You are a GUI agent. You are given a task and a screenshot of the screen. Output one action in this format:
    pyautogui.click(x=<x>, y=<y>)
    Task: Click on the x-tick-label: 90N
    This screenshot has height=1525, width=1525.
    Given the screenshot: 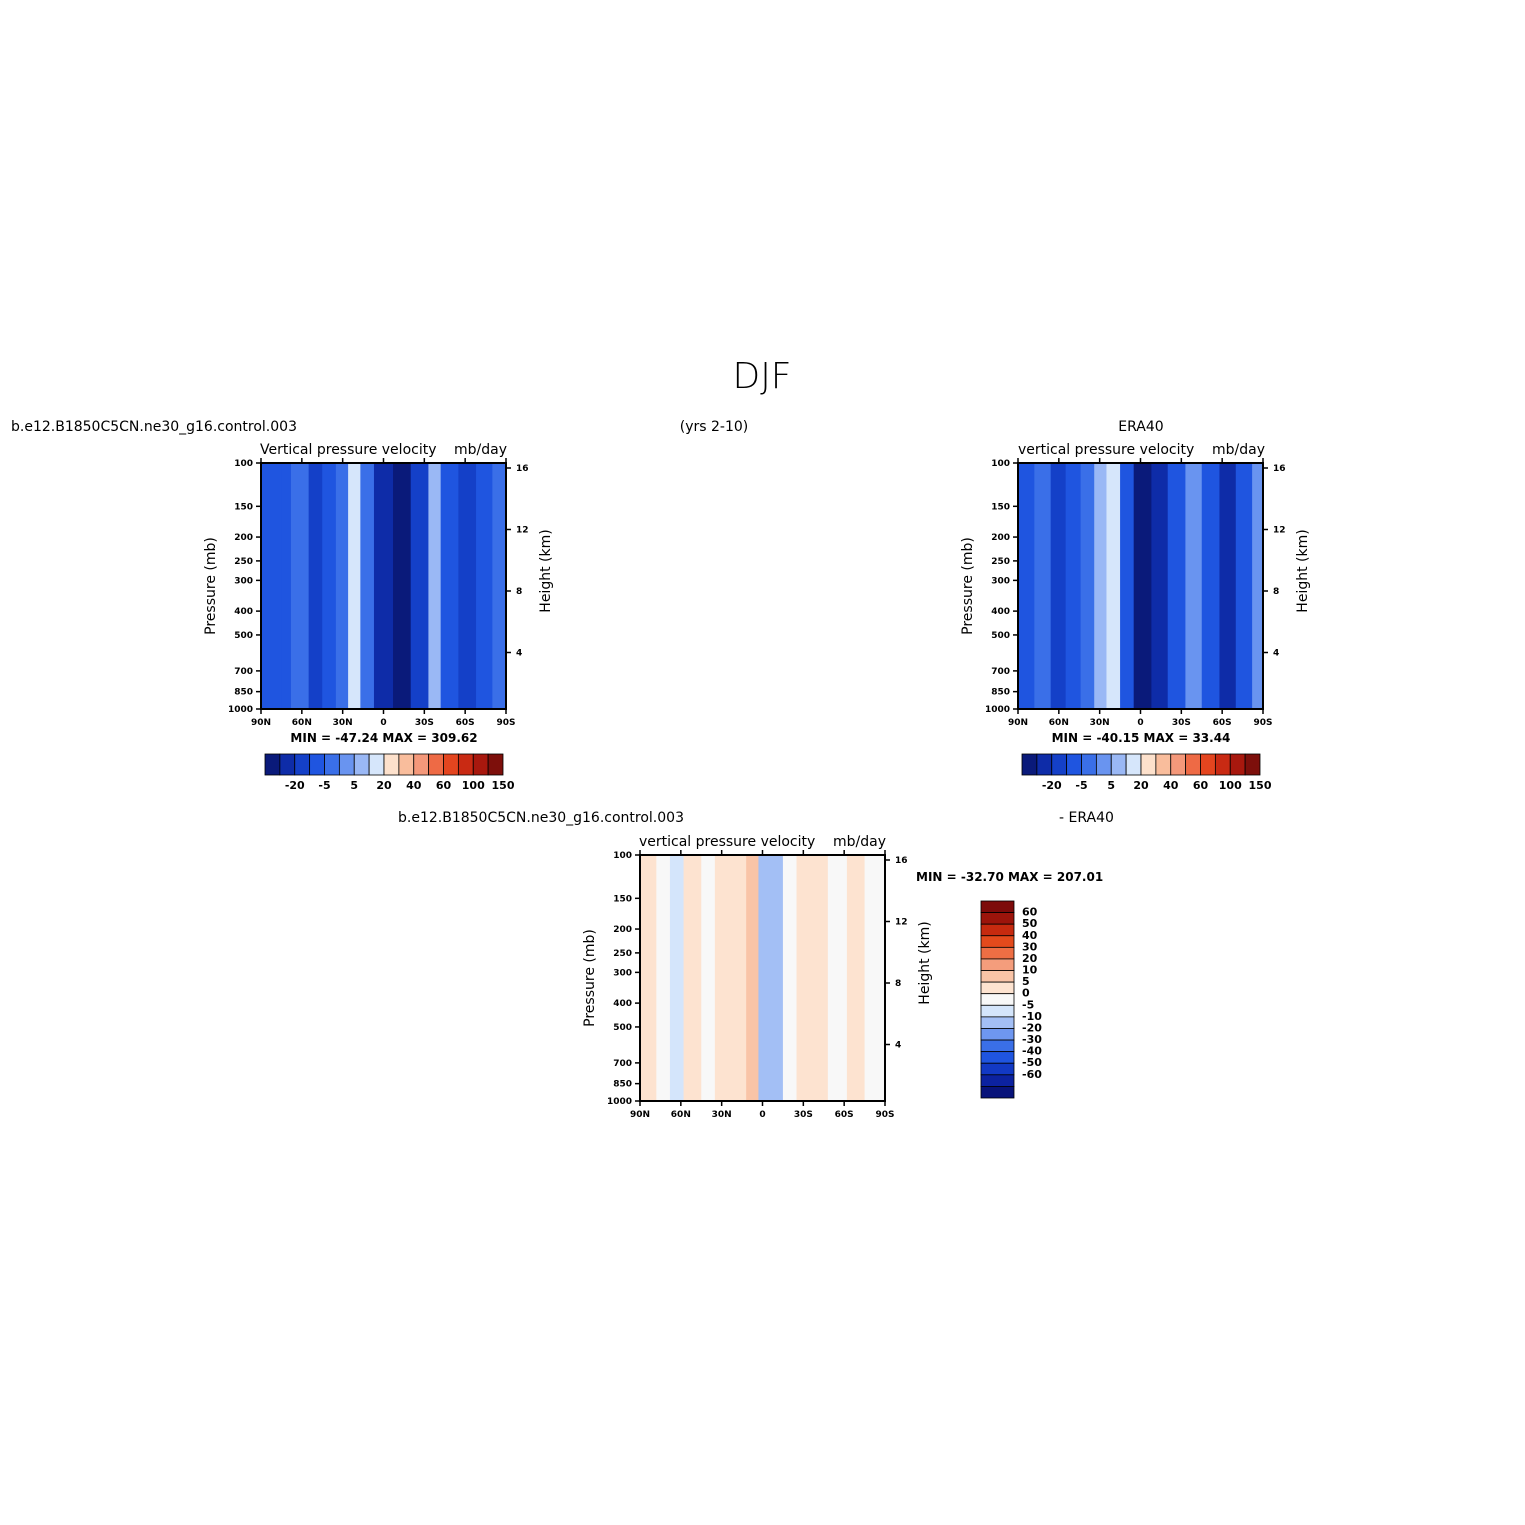 What is the action you would take?
    pyautogui.click(x=640, y=1115)
    